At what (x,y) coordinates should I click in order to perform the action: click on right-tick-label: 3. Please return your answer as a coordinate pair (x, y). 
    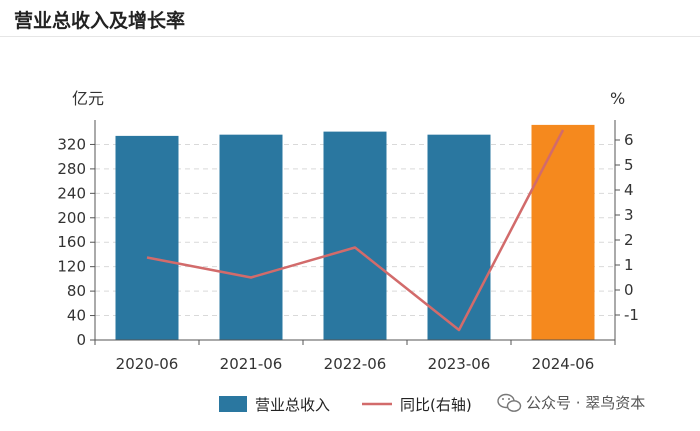
    Looking at the image, I should click on (629, 215).